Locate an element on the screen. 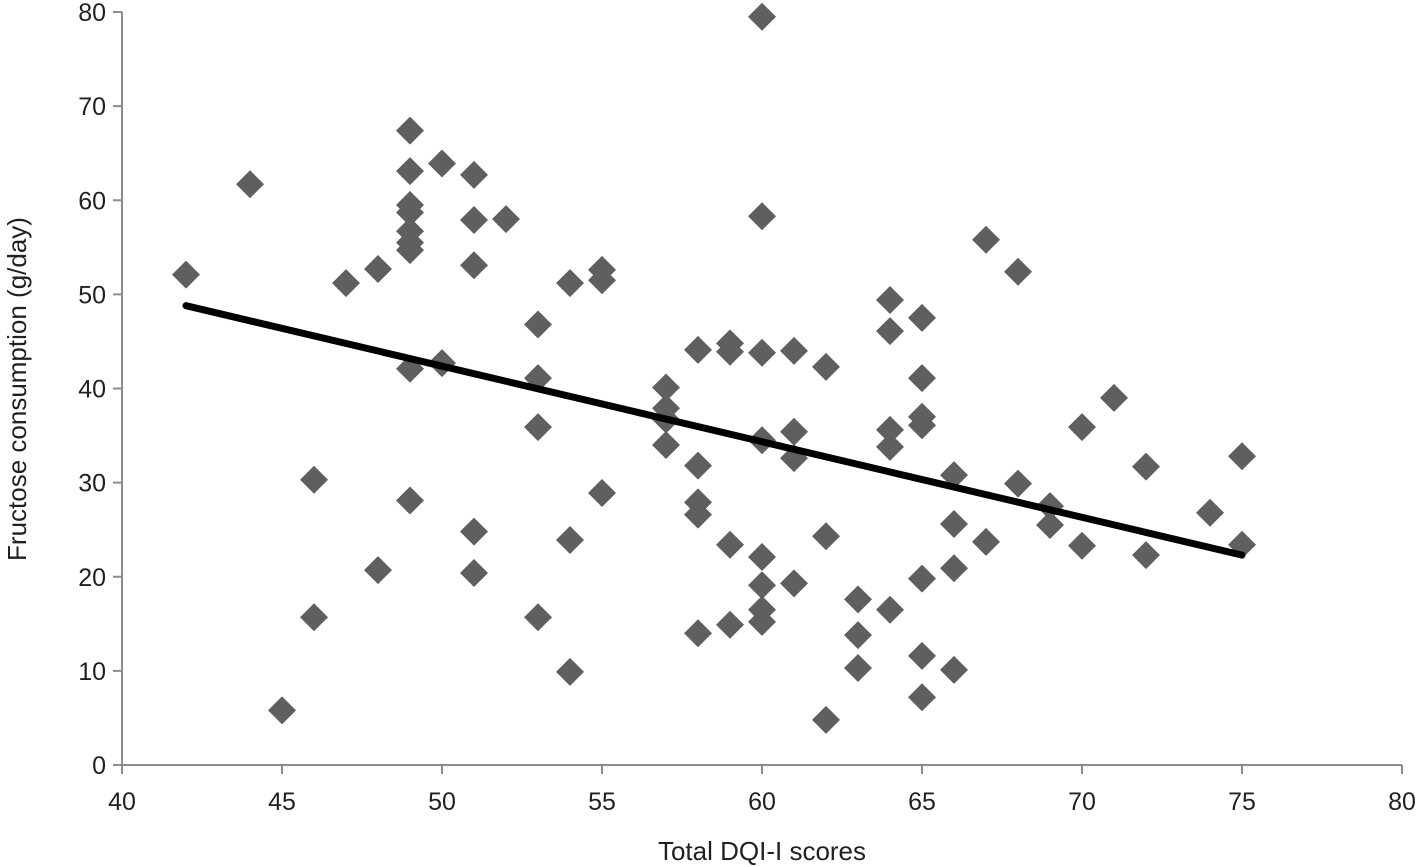 Image resolution: width=1420 pixels, height=867 pixels. y-tick-label: 30 is located at coordinates (92, 484).